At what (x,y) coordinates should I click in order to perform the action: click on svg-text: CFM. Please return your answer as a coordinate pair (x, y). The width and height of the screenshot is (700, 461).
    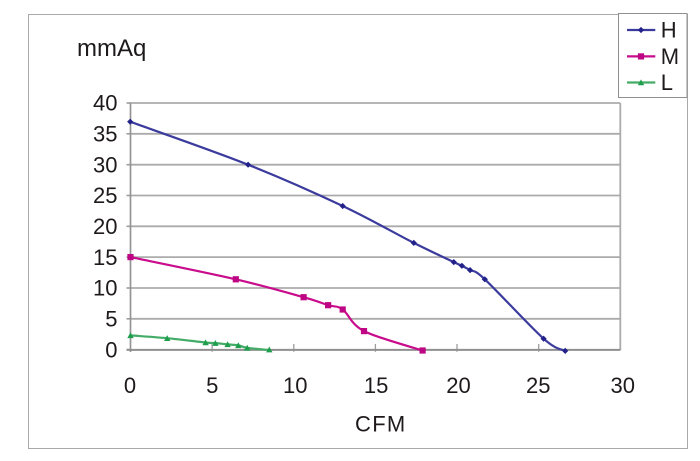
    Looking at the image, I should click on (381, 424).